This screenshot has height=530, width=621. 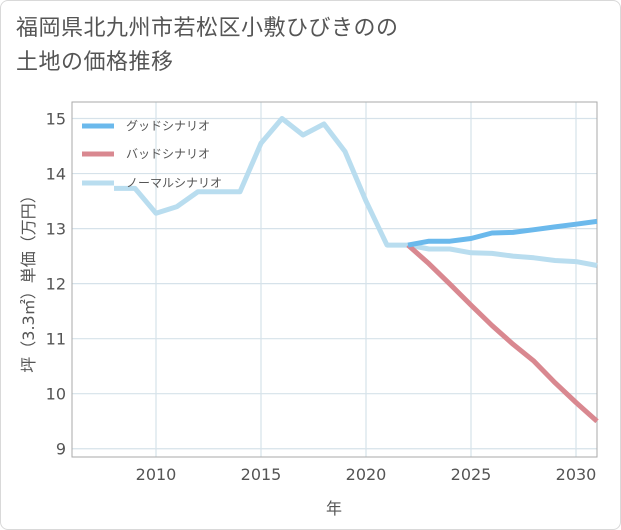 I want to click on y-tick-label: 15, so click(x=56, y=119).